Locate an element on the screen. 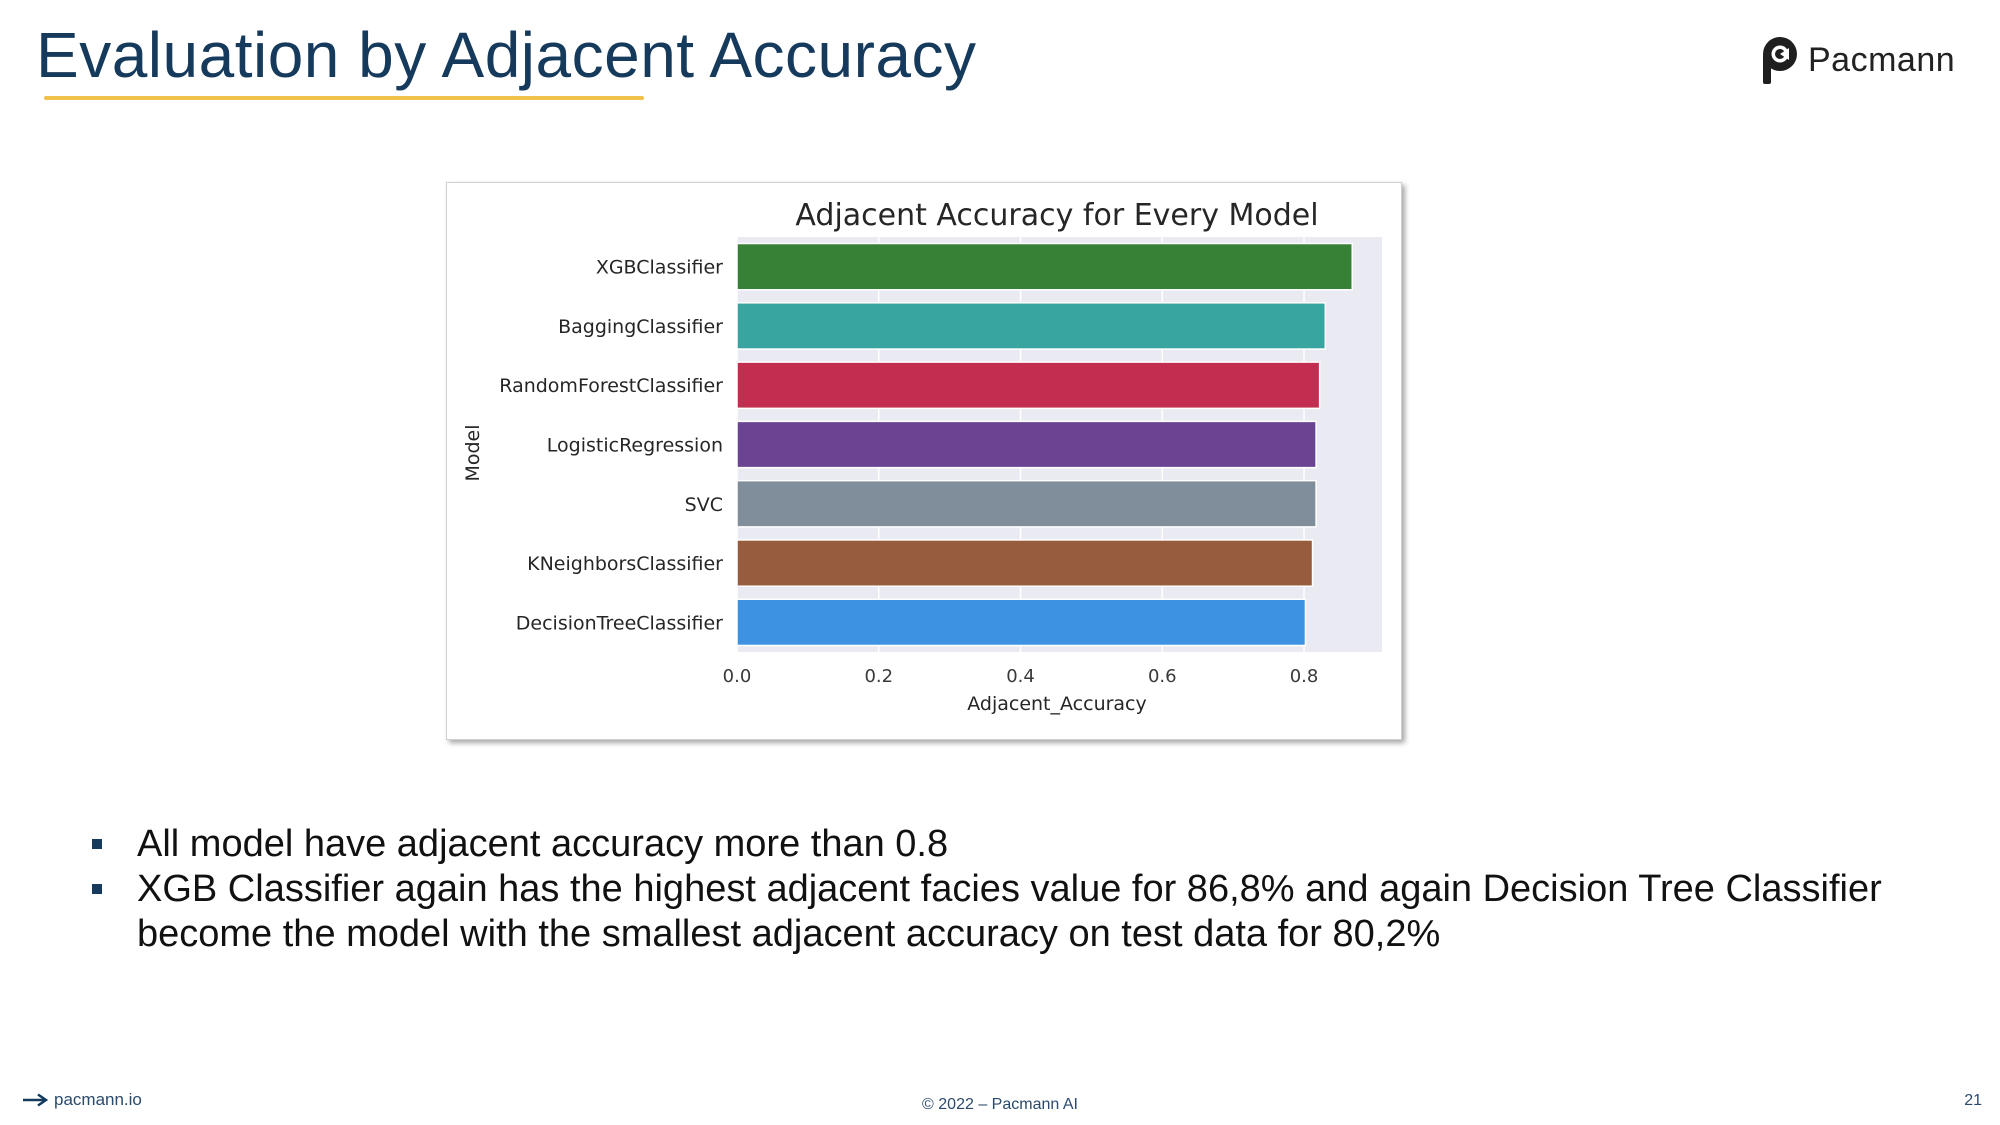 The width and height of the screenshot is (2000, 1125). category-label: DecisionTreeClassifier is located at coordinates (619, 623).